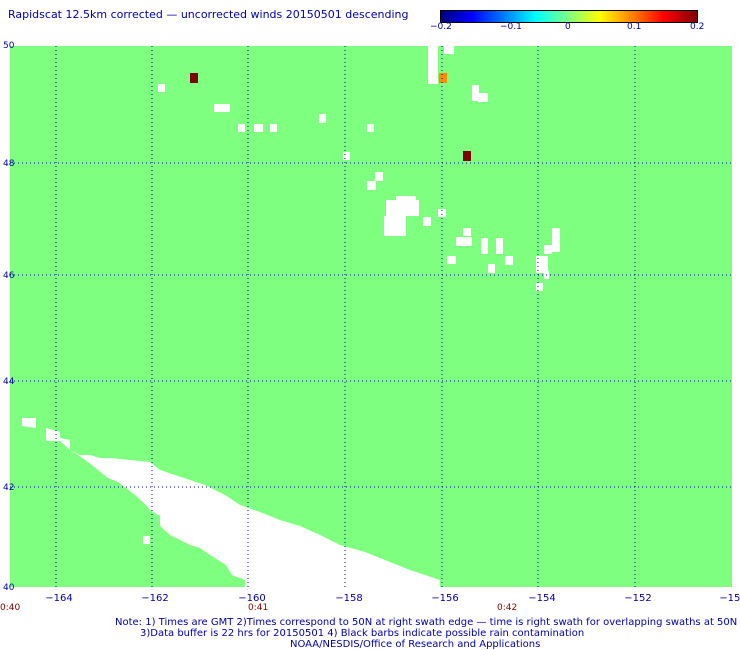 This screenshot has width=740, height=650. Describe the element at coordinates (9, 317) in the screenshot. I see `y-axis-labels: 50 48 46 44 42 40` at that location.